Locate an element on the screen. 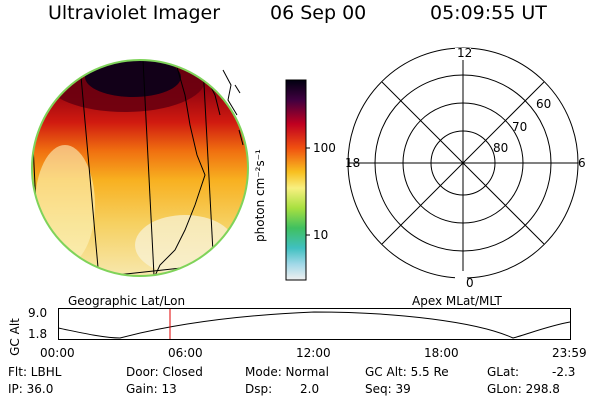  info-seq: Seq: 39 is located at coordinates (388, 389).